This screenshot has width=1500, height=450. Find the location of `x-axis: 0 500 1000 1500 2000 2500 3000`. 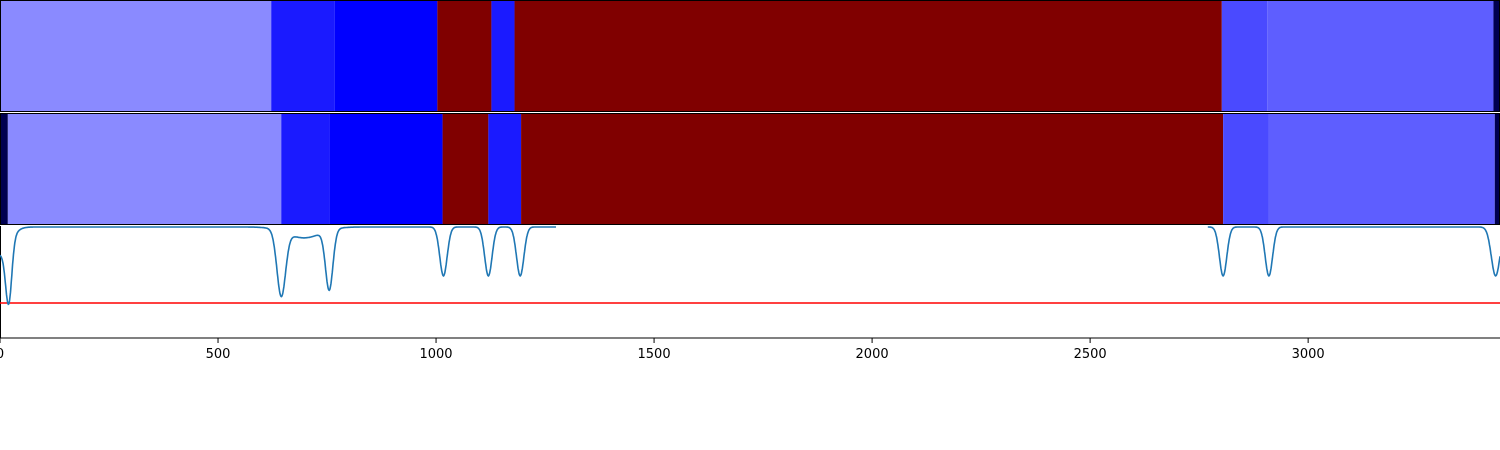

x-axis: 0 500 1000 1500 2000 2500 3000 is located at coordinates (662, 350).